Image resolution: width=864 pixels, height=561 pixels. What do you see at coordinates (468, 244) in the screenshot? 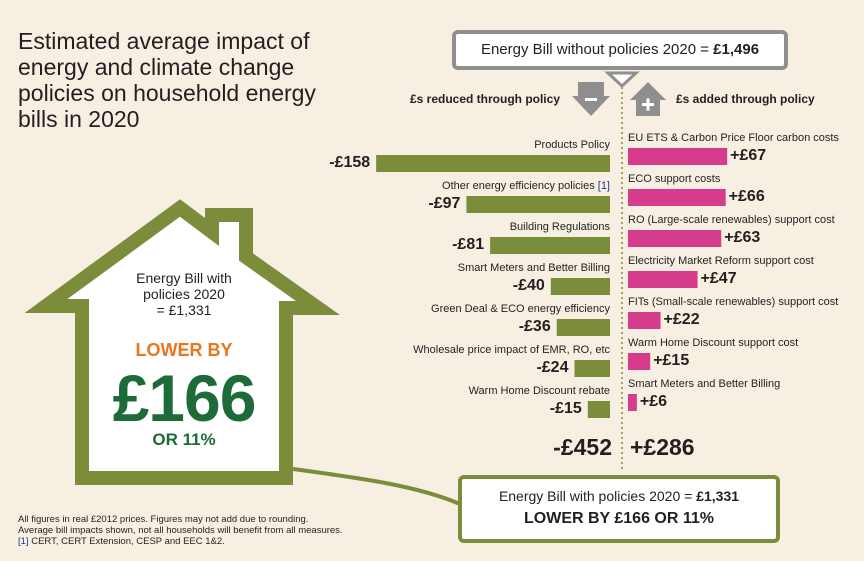
I see `reduced-value-label: -£81` at bounding box center [468, 244].